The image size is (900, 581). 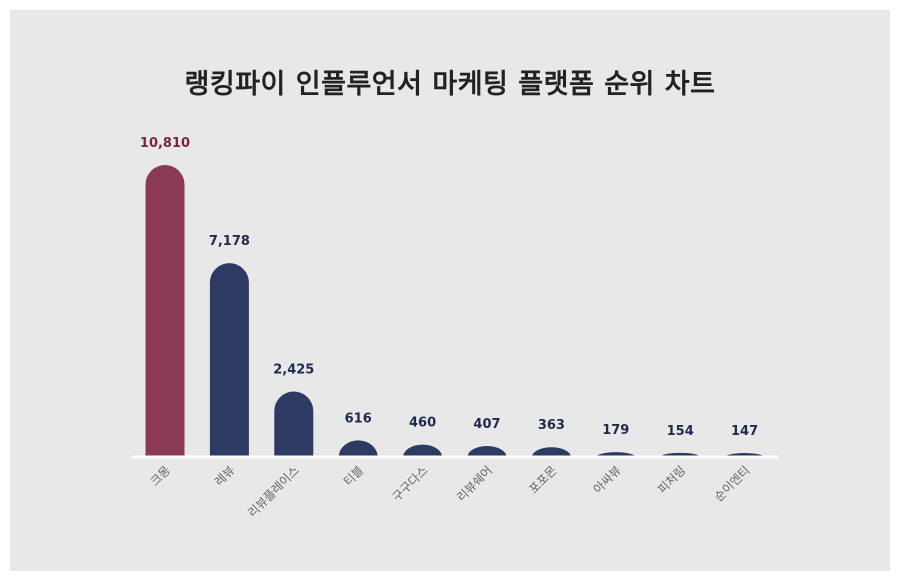 I want to click on value-label-6: 407, so click(x=486, y=424).